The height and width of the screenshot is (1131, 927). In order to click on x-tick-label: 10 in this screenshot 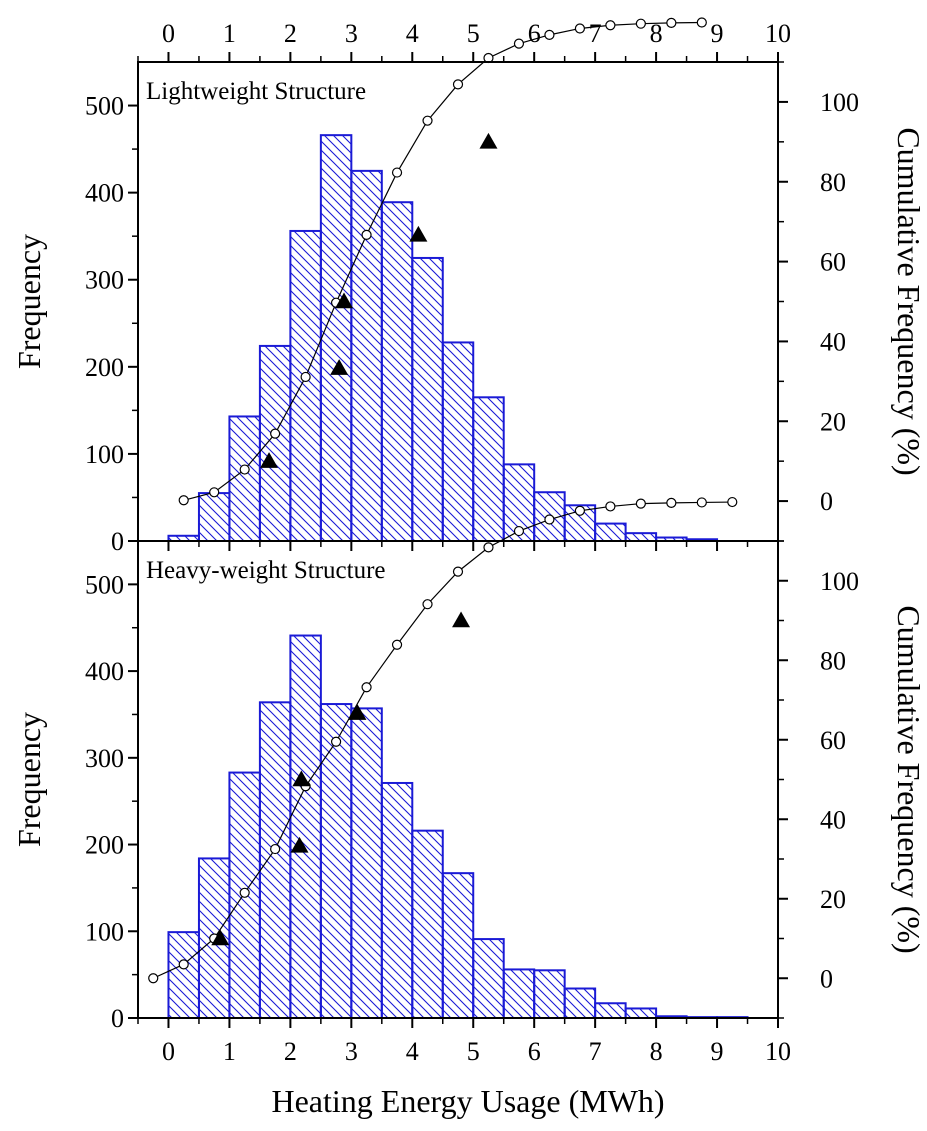, I will do `click(778, 1051)`.